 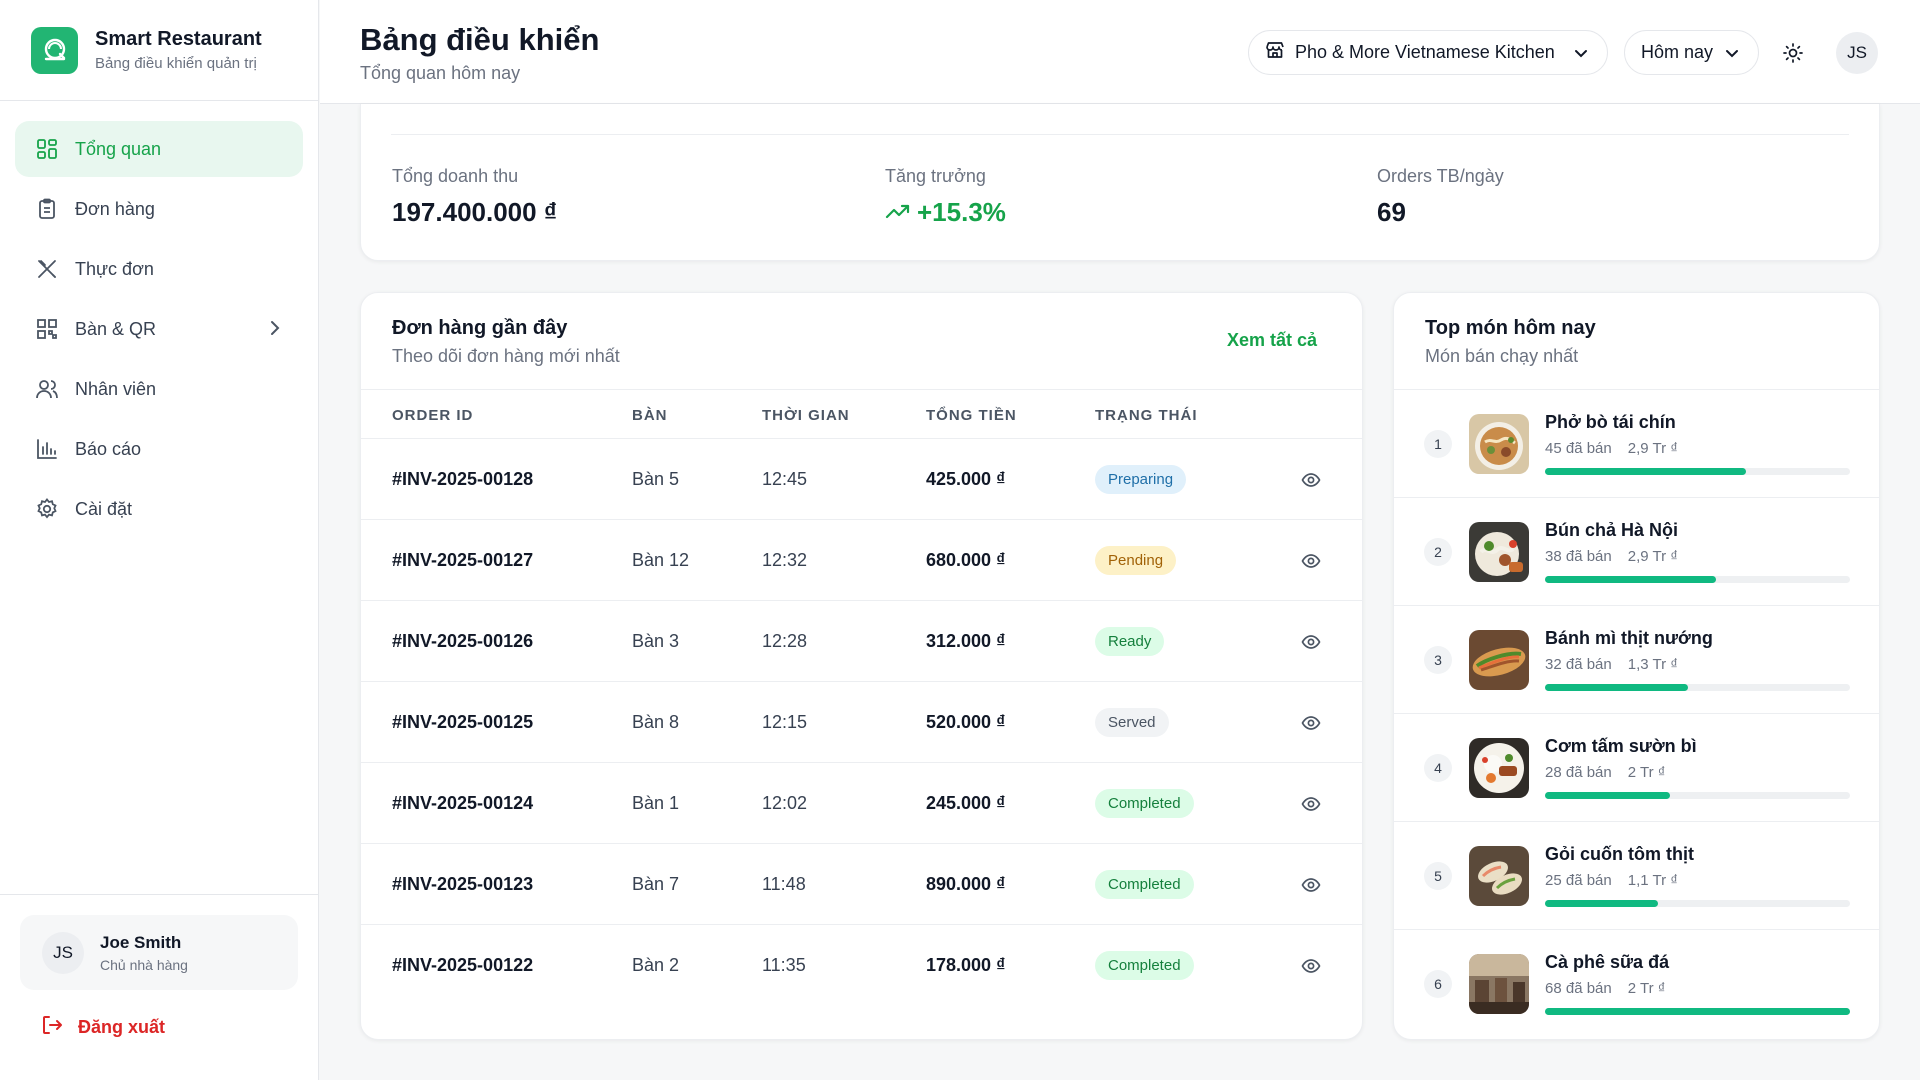 I want to click on logout-label: Đăng xuất, so click(x=122, y=1027).